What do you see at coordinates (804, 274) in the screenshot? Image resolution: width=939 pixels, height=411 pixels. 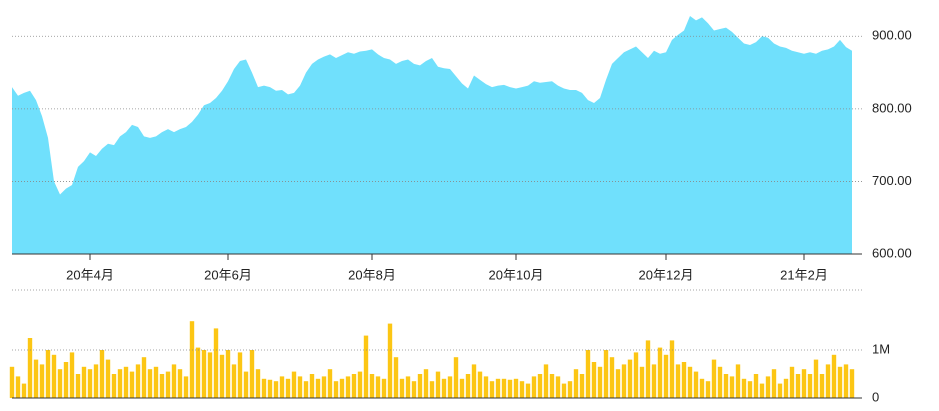 I see `x-tick-label: 21年2月` at bounding box center [804, 274].